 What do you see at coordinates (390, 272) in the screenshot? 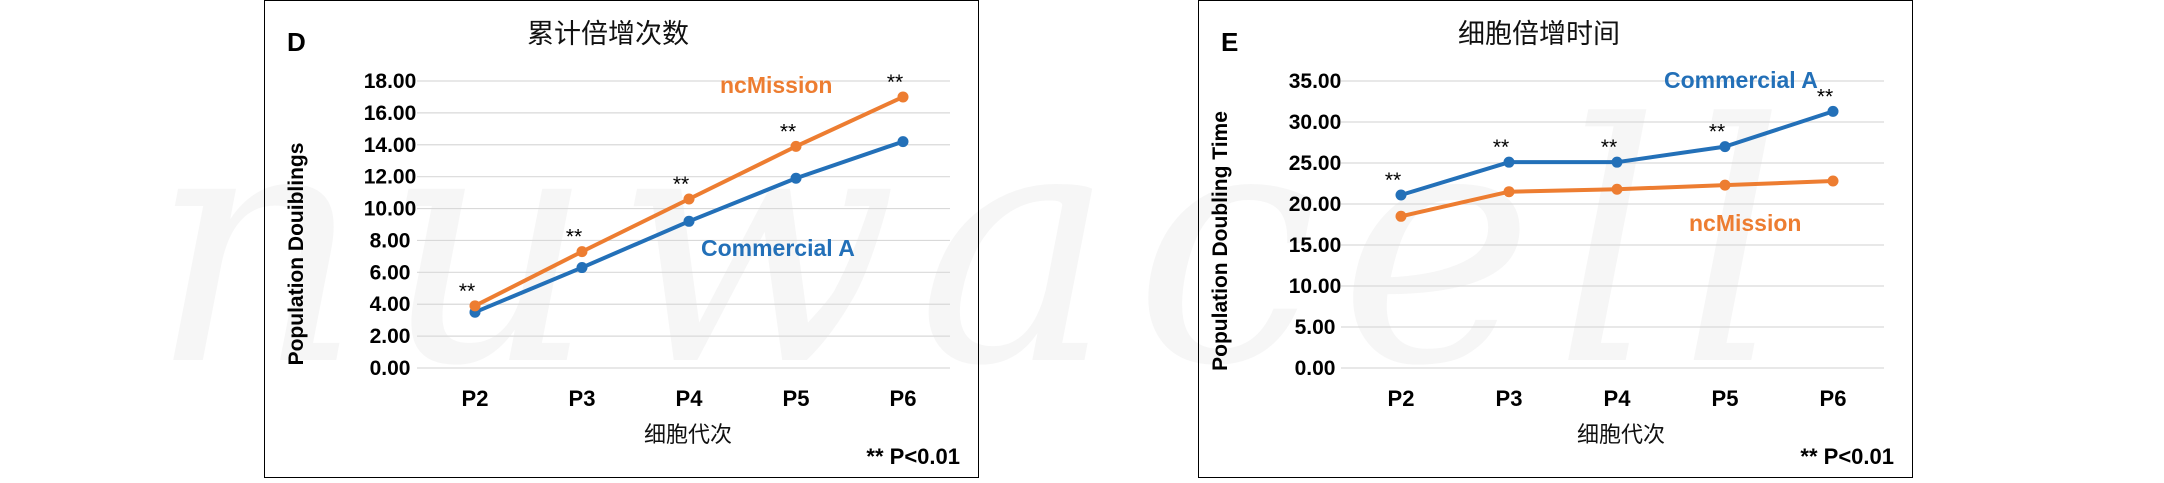
I see `y-tick-label: 6.00` at bounding box center [390, 272].